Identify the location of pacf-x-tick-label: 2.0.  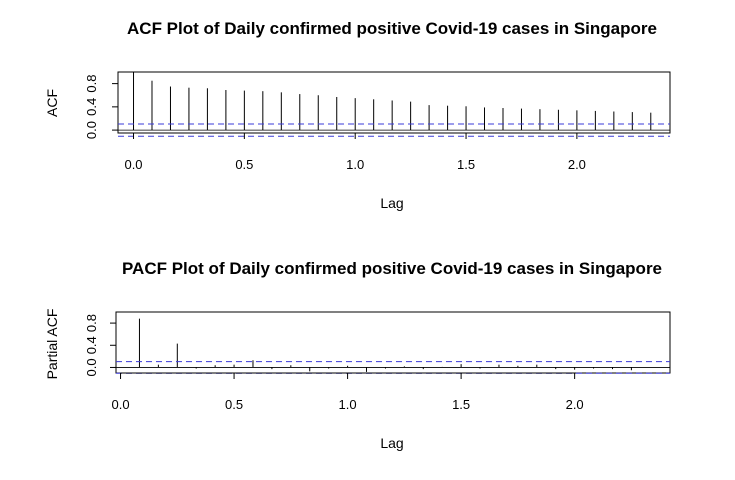
(575, 404).